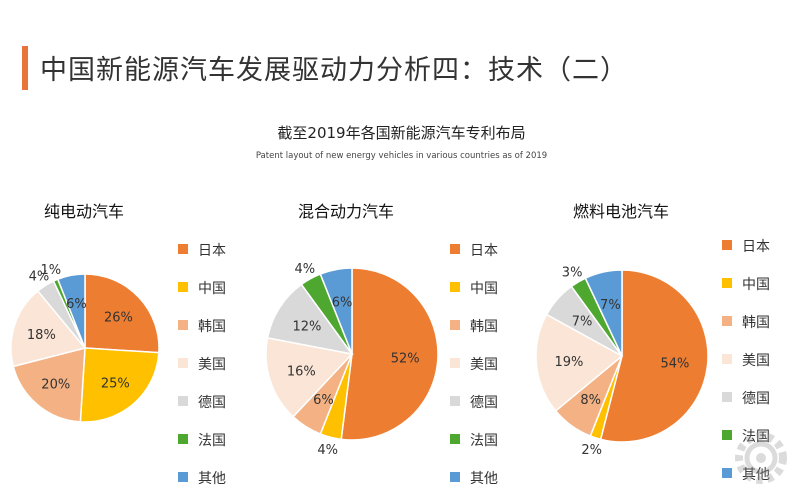  Describe the element at coordinates (115, 383) in the screenshot. I see `pie-label-bev-1: 25%` at that location.